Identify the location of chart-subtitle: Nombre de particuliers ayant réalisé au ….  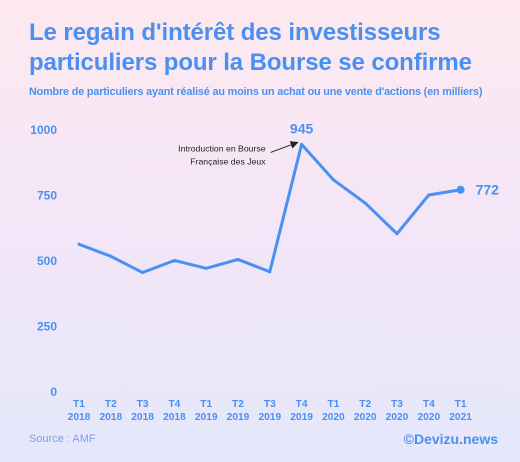
(256, 92).